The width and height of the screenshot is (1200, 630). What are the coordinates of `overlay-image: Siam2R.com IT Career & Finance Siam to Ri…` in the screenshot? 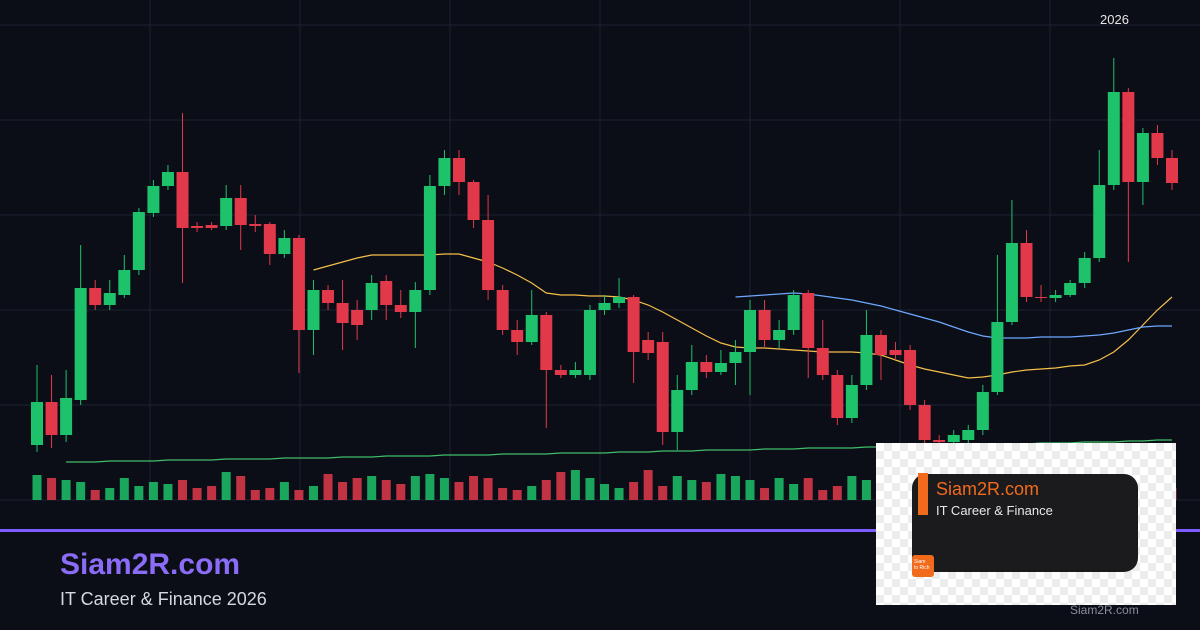 It's located at (1026, 524).